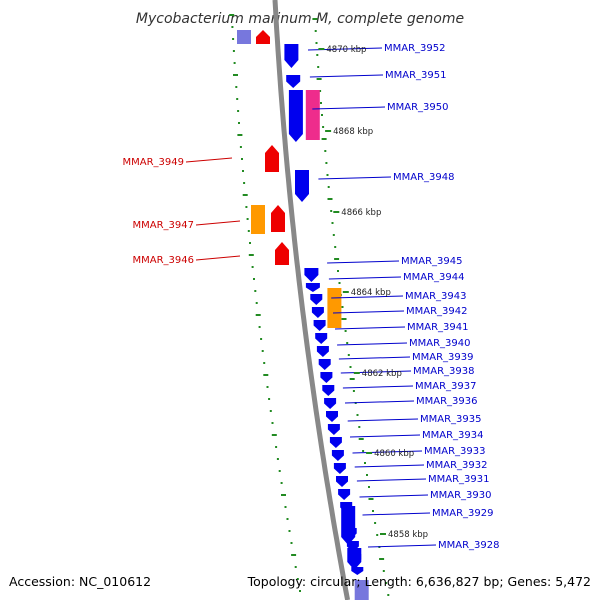 Image resolution: width=600 pixels, height=600 pixels. I want to click on gene-label: MMAR_3931, so click(459, 479).